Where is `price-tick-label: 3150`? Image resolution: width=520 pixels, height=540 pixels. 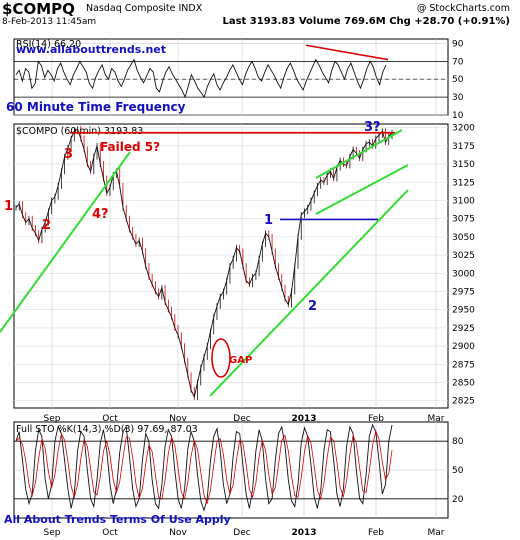 price-tick-label: 3150 is located at coordinates (463, 165).